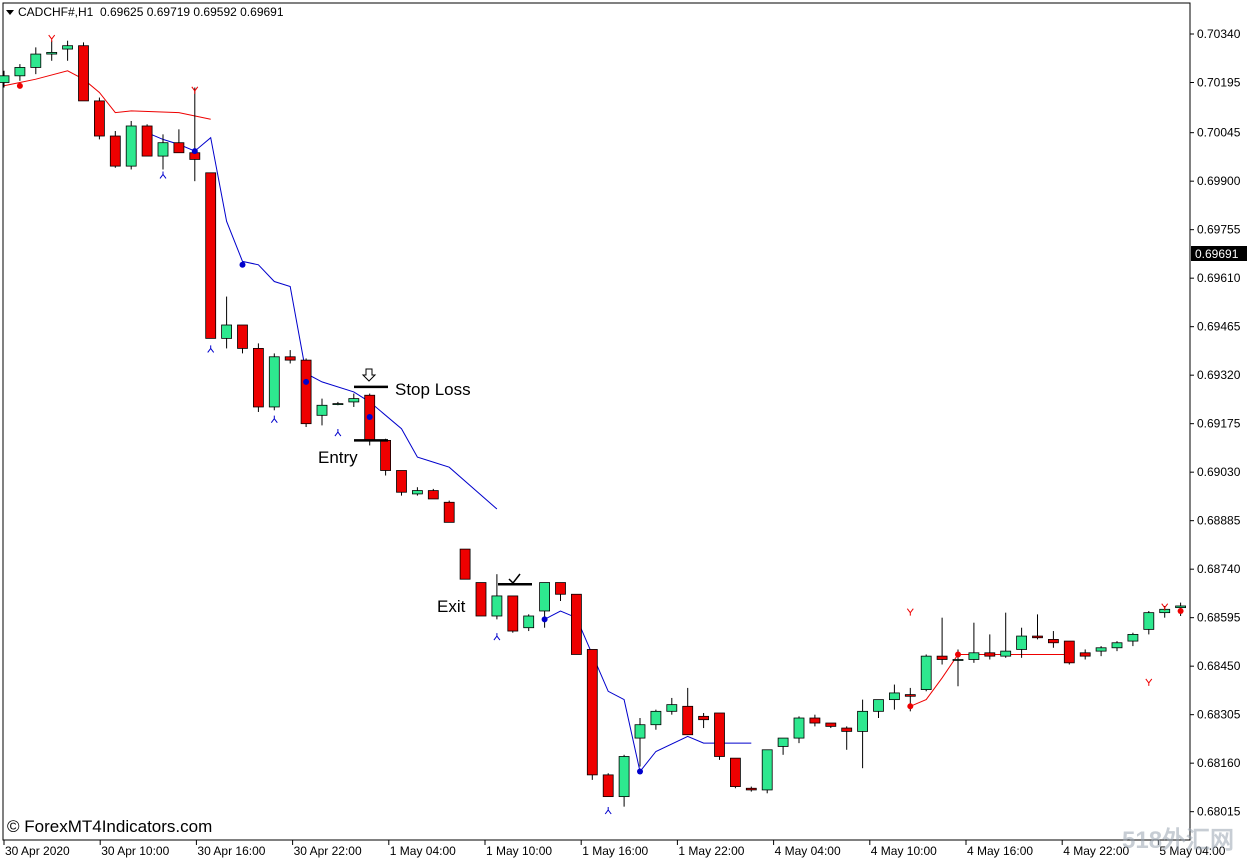 This screenshot has height=862, width=1253. Describe the element at coordinates (519, 851) in the screenshot. I see `time-tick-label: 1 May 10:00` at that location.